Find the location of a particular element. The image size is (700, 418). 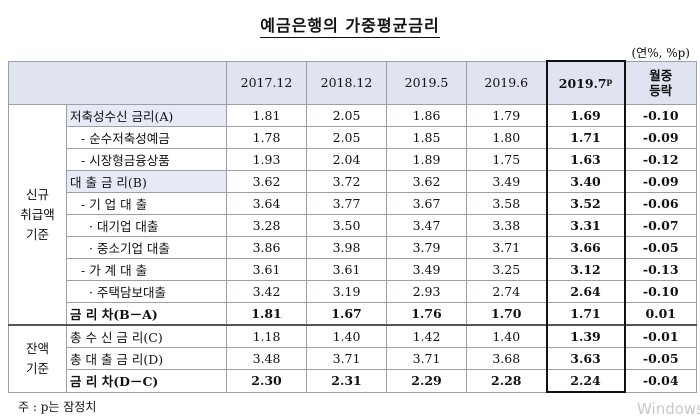

table-cell: 1.79 is located at coordinates (506, 115).